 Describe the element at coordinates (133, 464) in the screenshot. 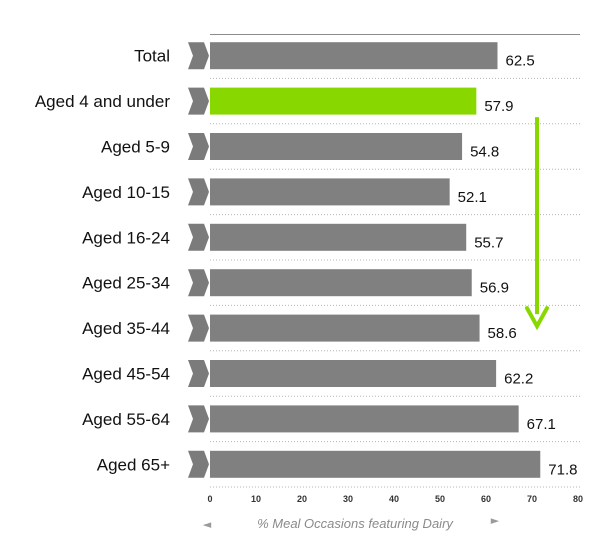

I see `category-label: Aged 65+` at that location.